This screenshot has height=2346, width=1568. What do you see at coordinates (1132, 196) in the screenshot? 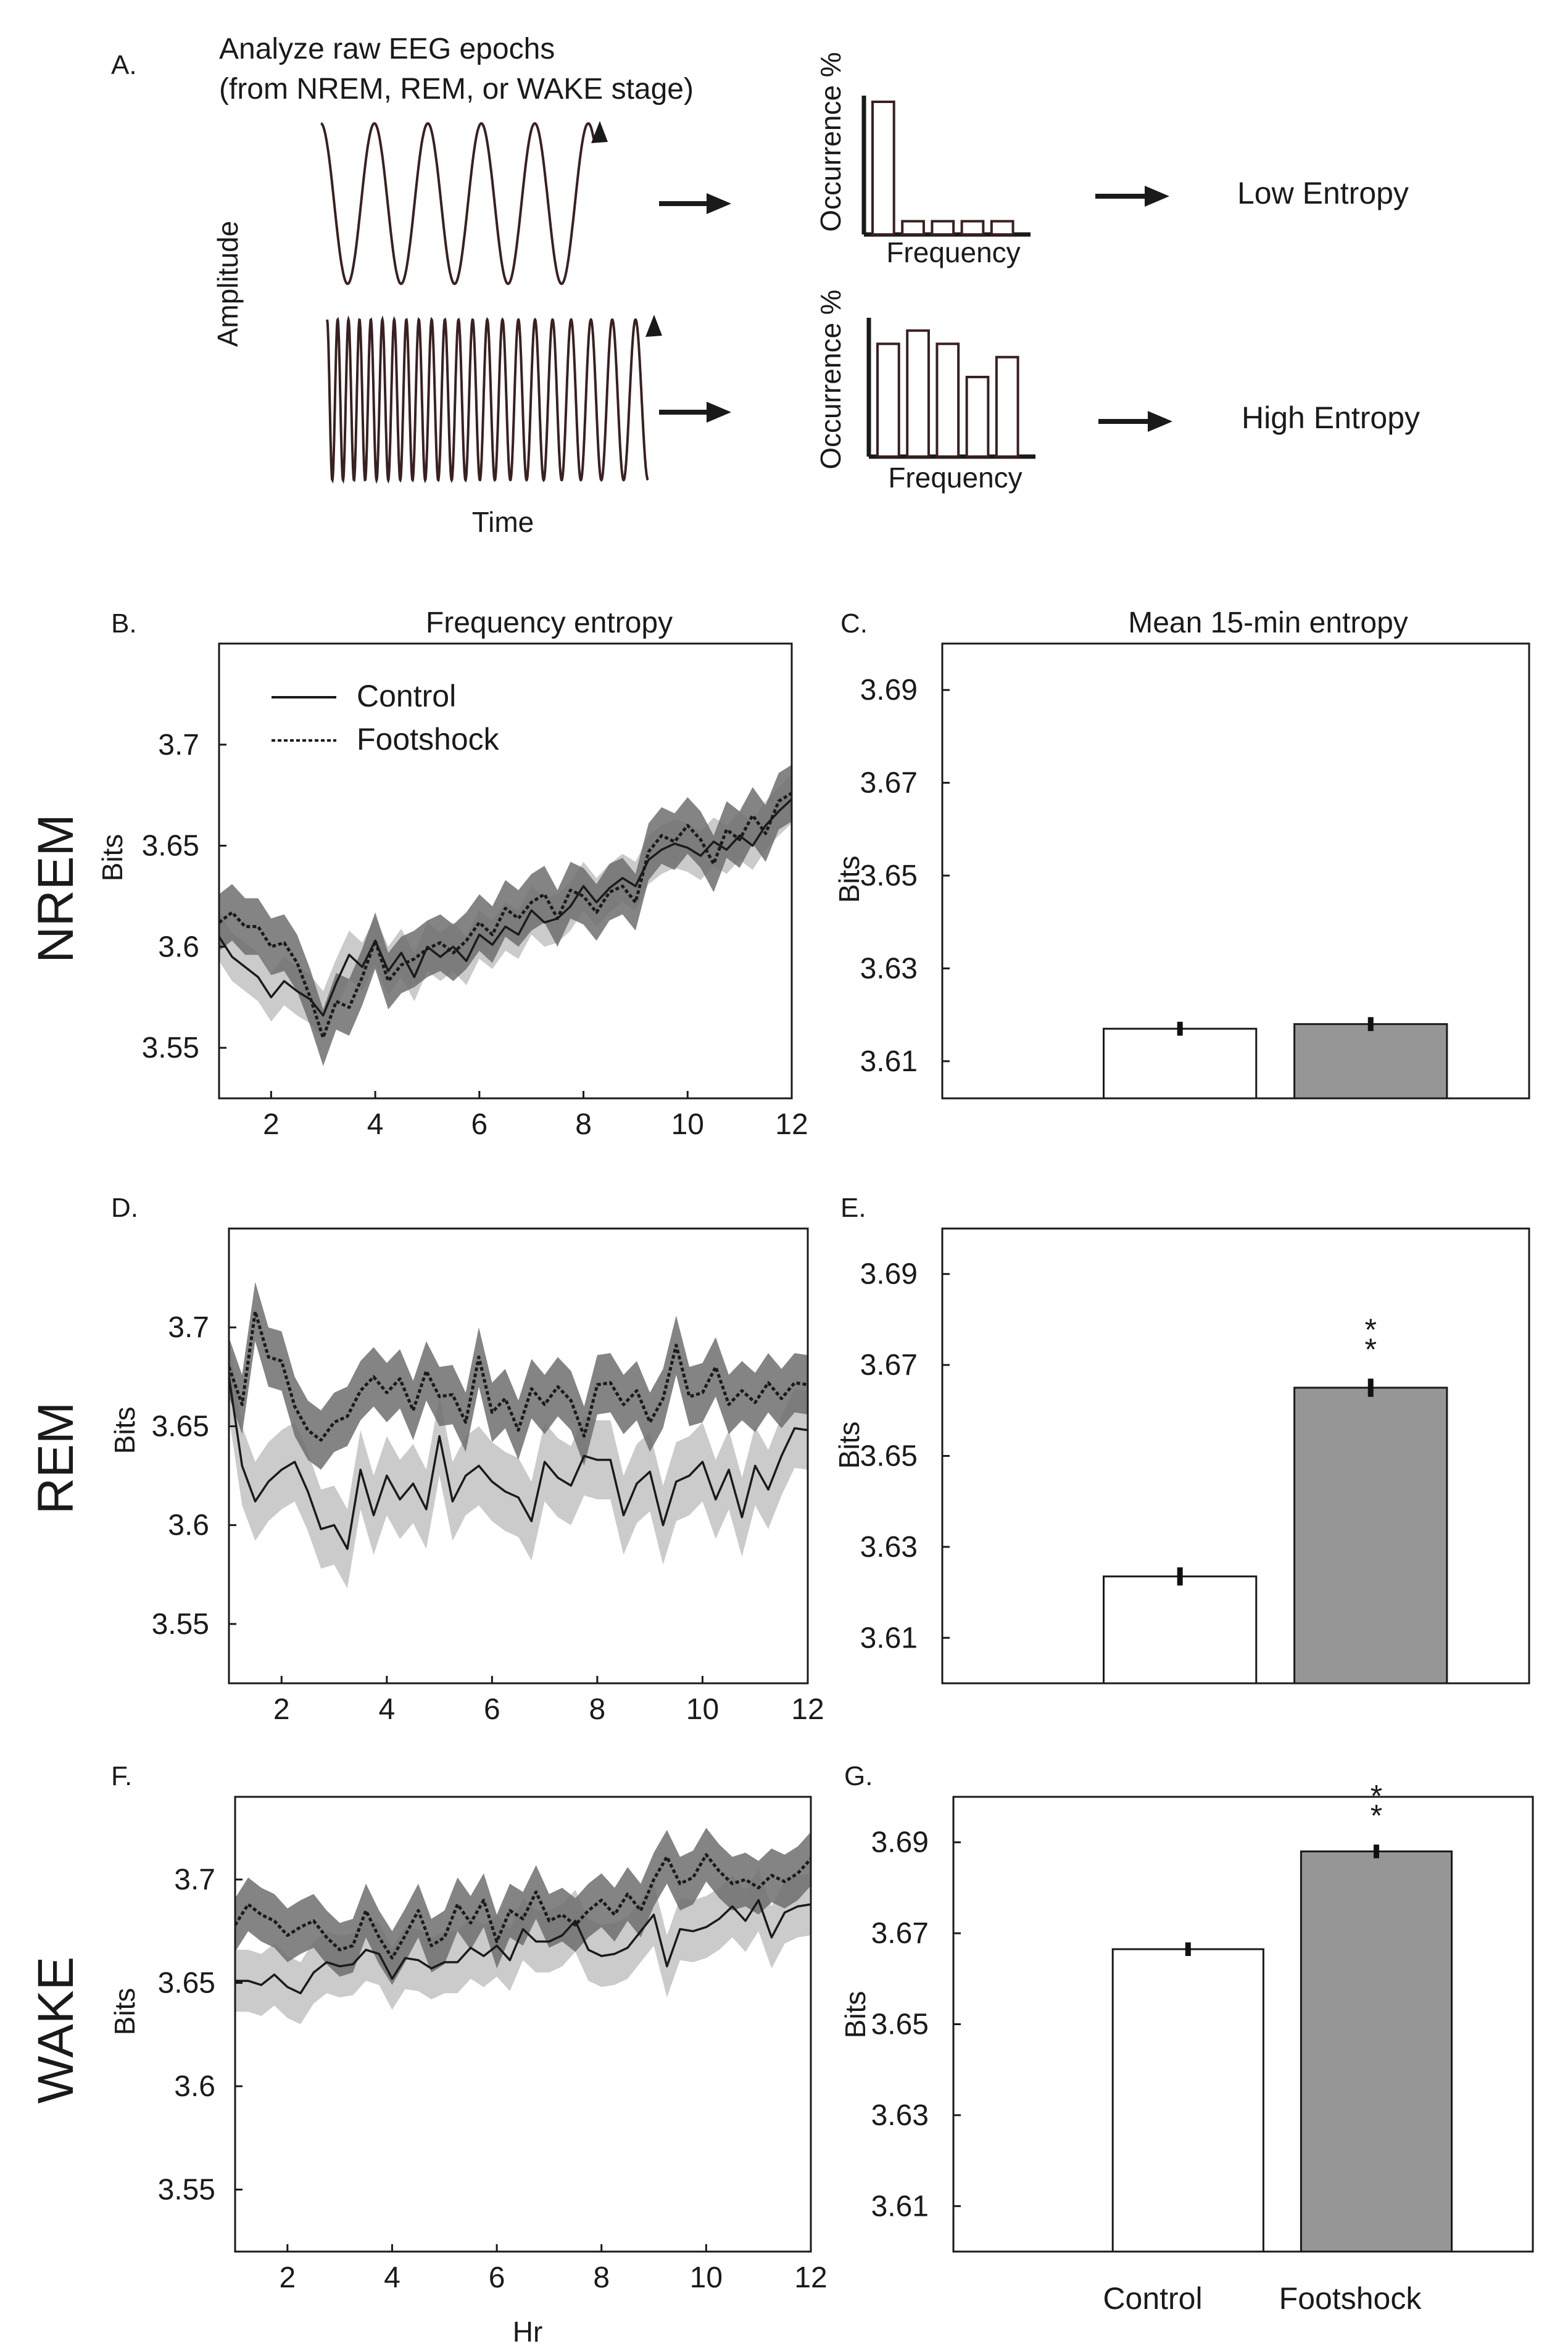
I see `arrow-to-low-entropy` at bounding box center [1132, 196].